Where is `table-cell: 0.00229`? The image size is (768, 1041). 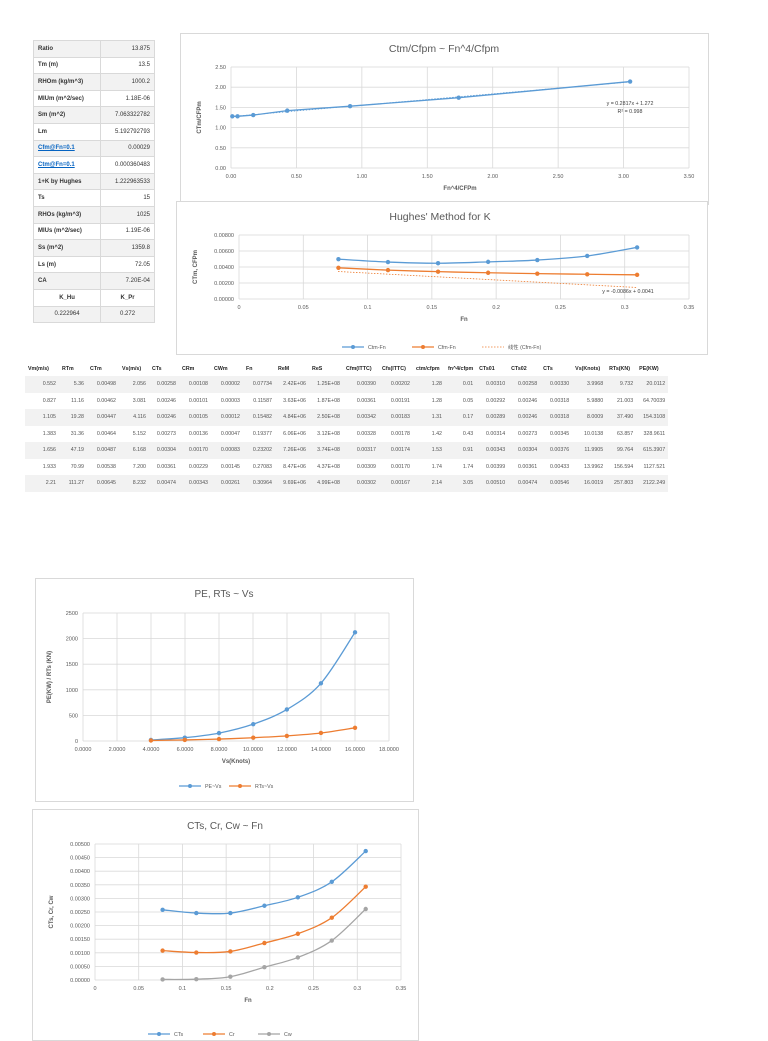
table-cell: 0.00229 is located at coordinates (198, 466).